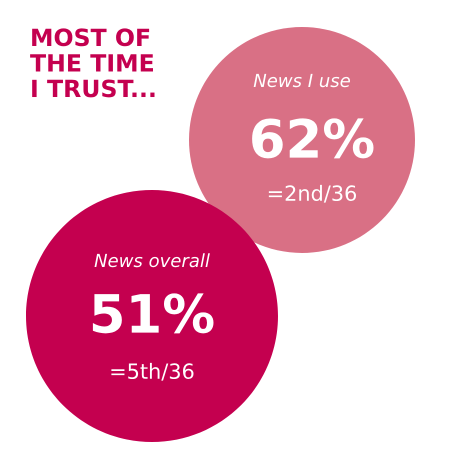 This screenshot has height=465, width=470. Describe the element at coordinates (153, 313) in the screenshot. I see `data-label: 51%` at that location.